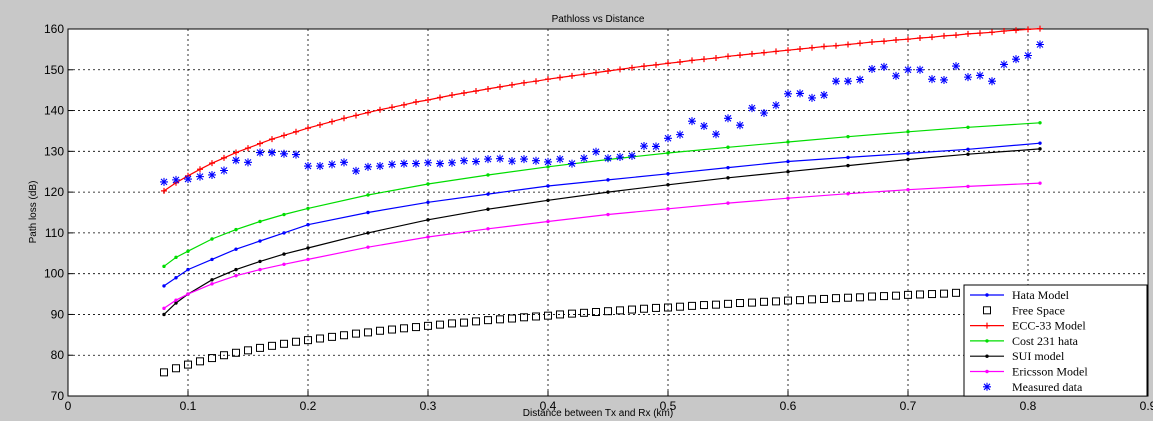 The width and height of the screenshot is (1153, 421). I want to click on legend-label: Measured data, so click(1047, 387).